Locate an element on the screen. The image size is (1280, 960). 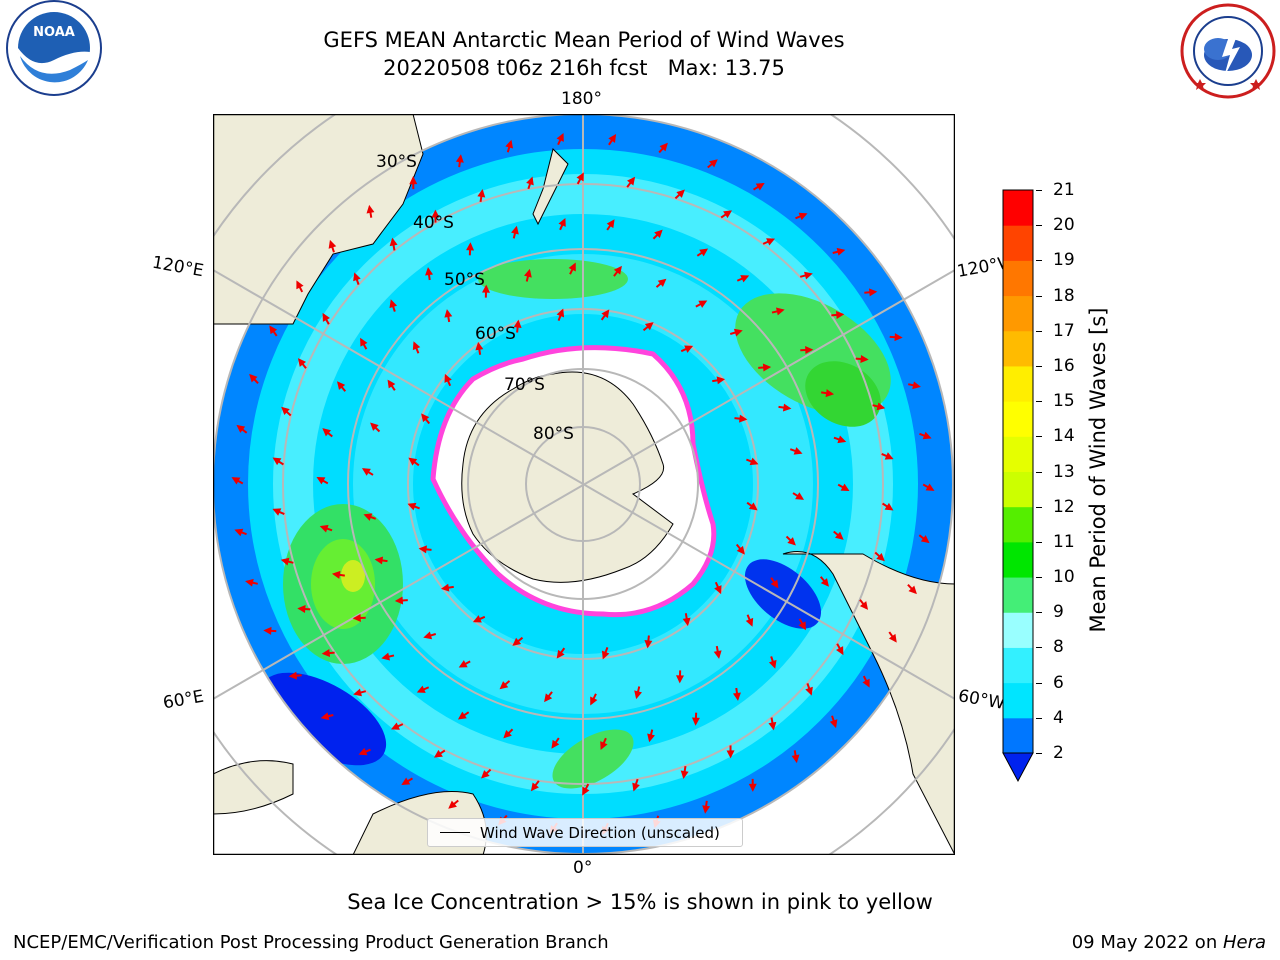
noaa-logo-text: NOAA is located at coordinates (54, 32).